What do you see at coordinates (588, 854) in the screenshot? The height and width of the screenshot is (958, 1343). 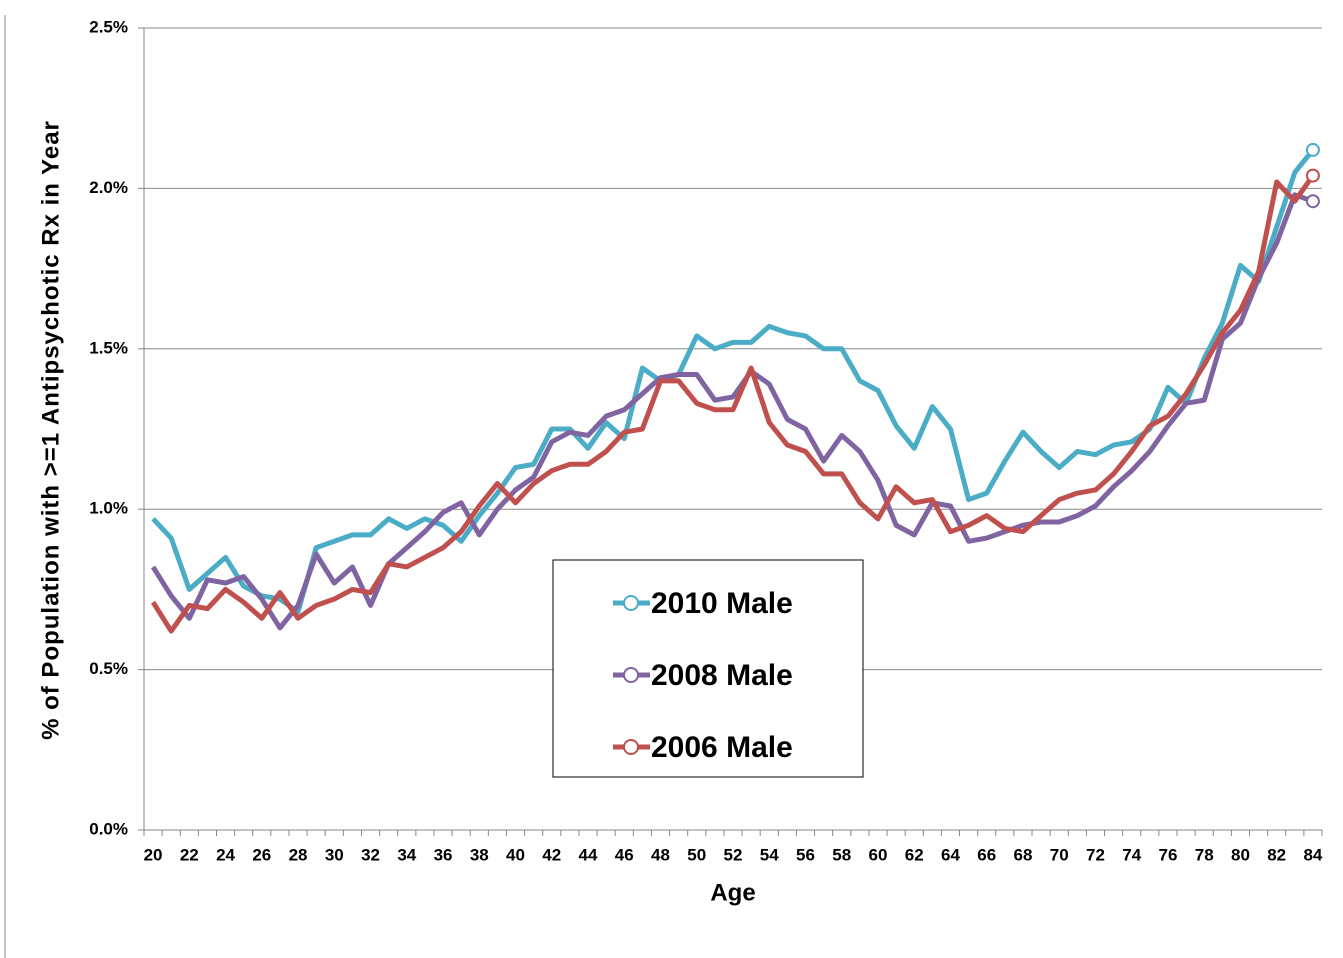 I see `x-tick-label: 44` at bounding box center [588, 854].